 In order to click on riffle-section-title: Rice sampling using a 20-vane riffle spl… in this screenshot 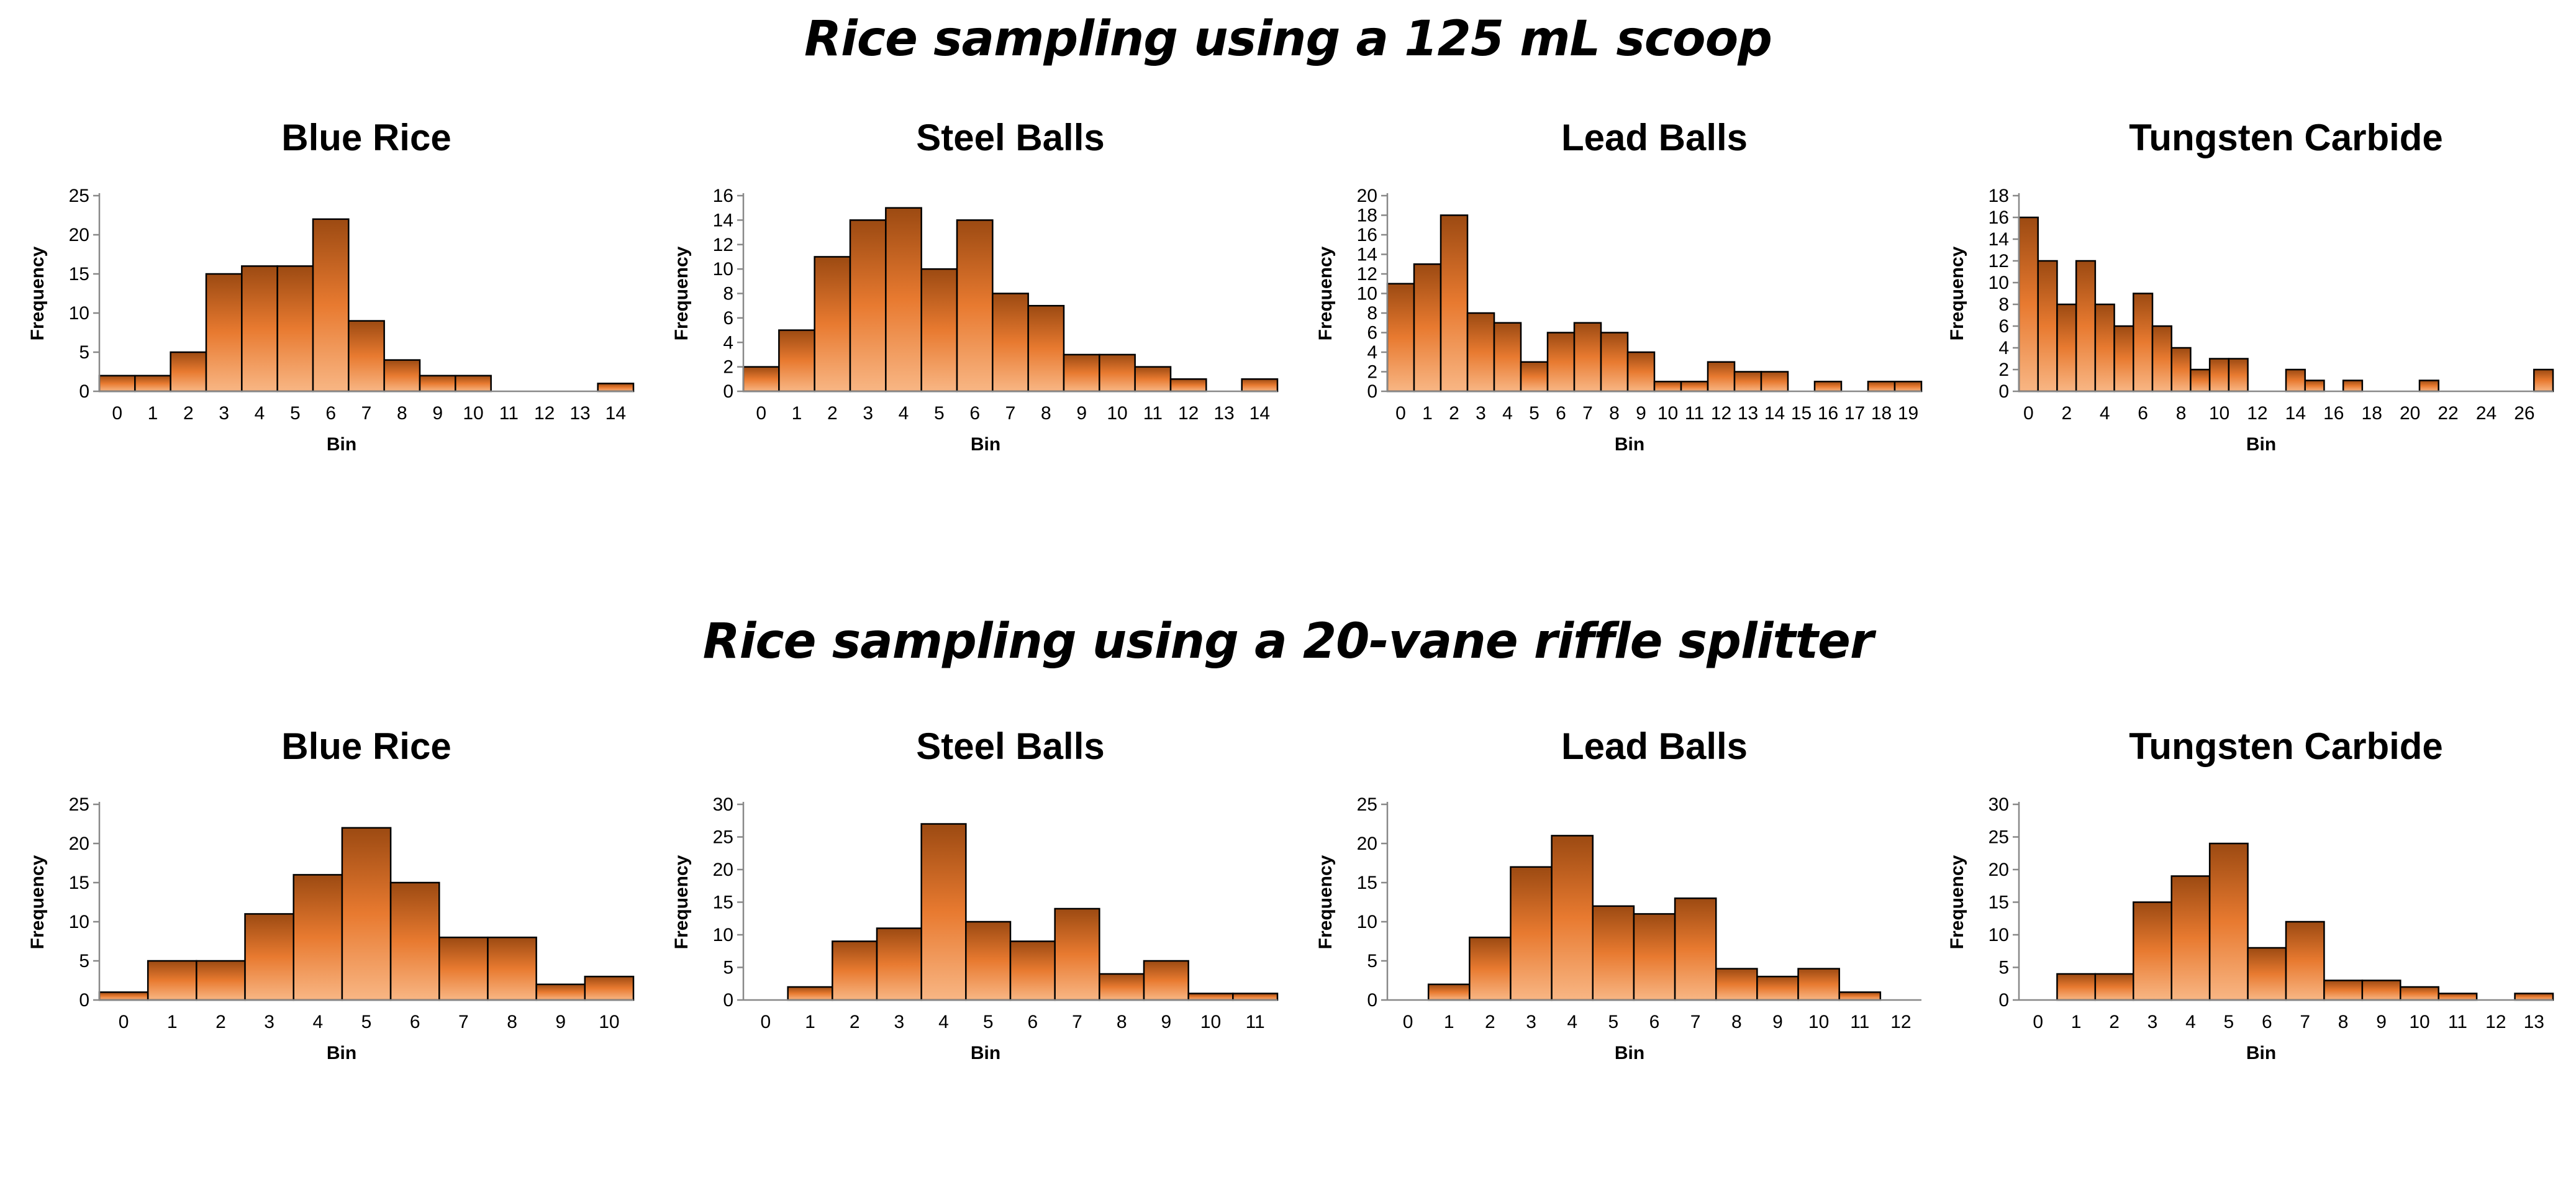, I will do `click(1288, 642)`.